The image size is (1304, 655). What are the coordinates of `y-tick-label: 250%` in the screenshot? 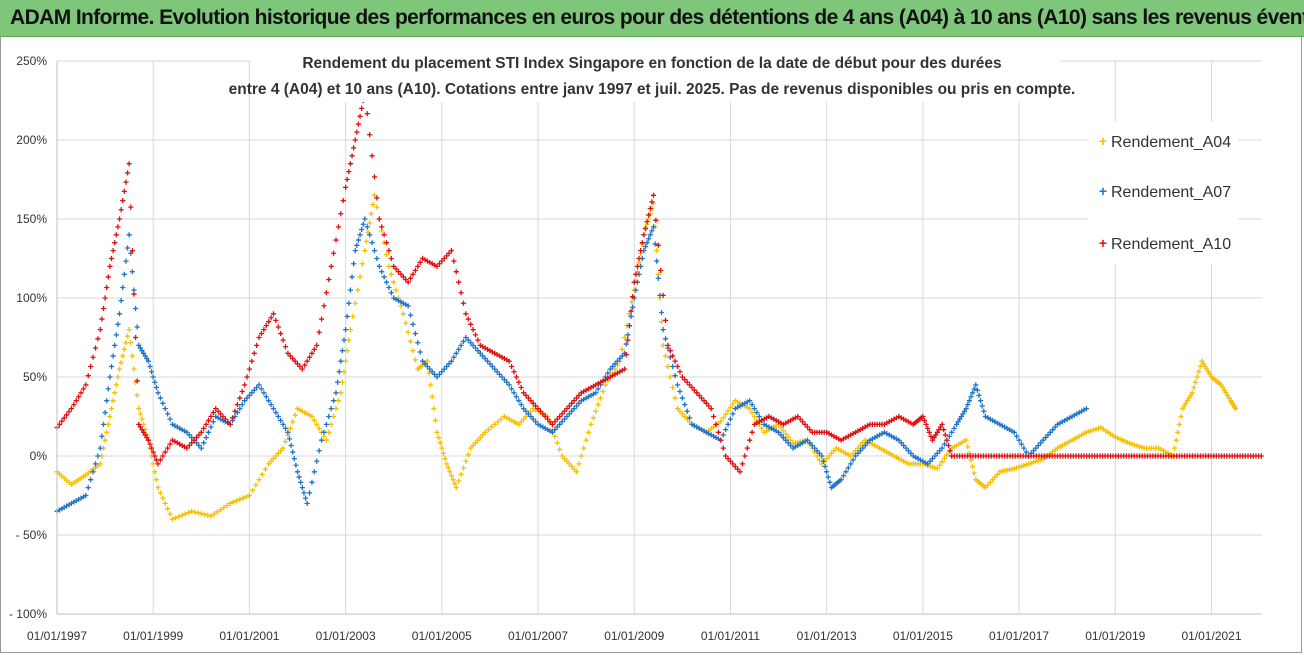 It's located at (31, 61).